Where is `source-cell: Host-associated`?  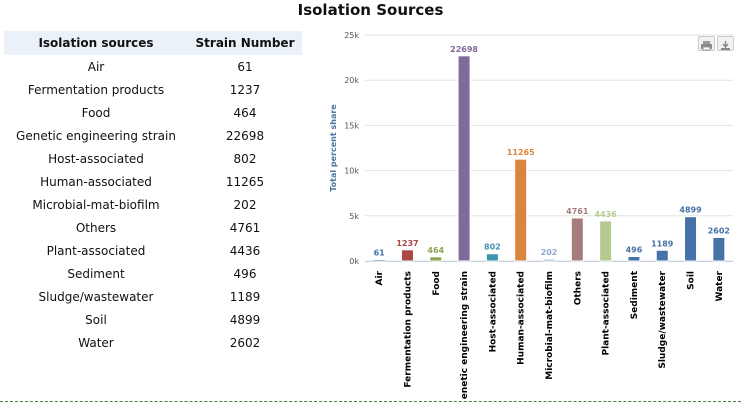
source-cell: Host-associated is located at coordinates (96, 158).